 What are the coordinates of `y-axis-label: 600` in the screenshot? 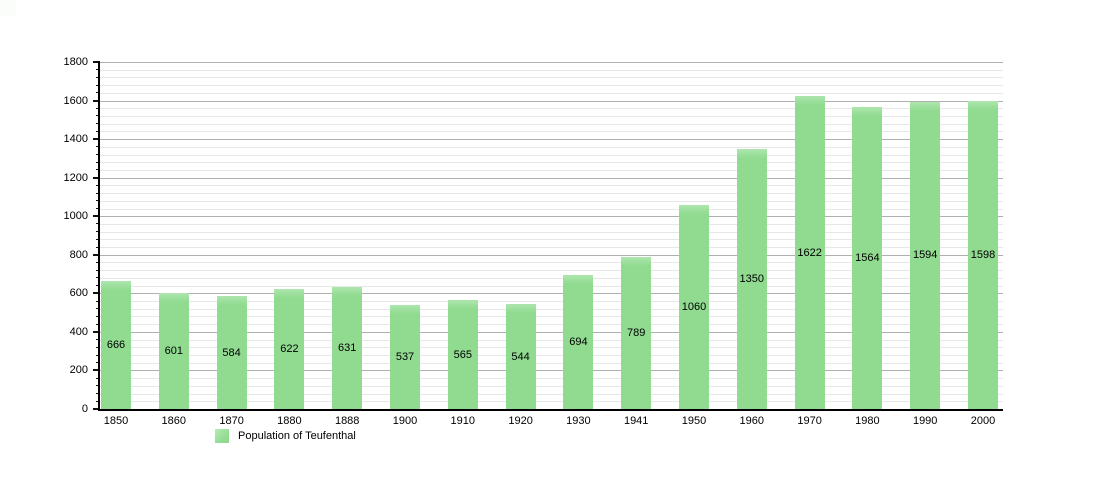 It's located at (78, 293).